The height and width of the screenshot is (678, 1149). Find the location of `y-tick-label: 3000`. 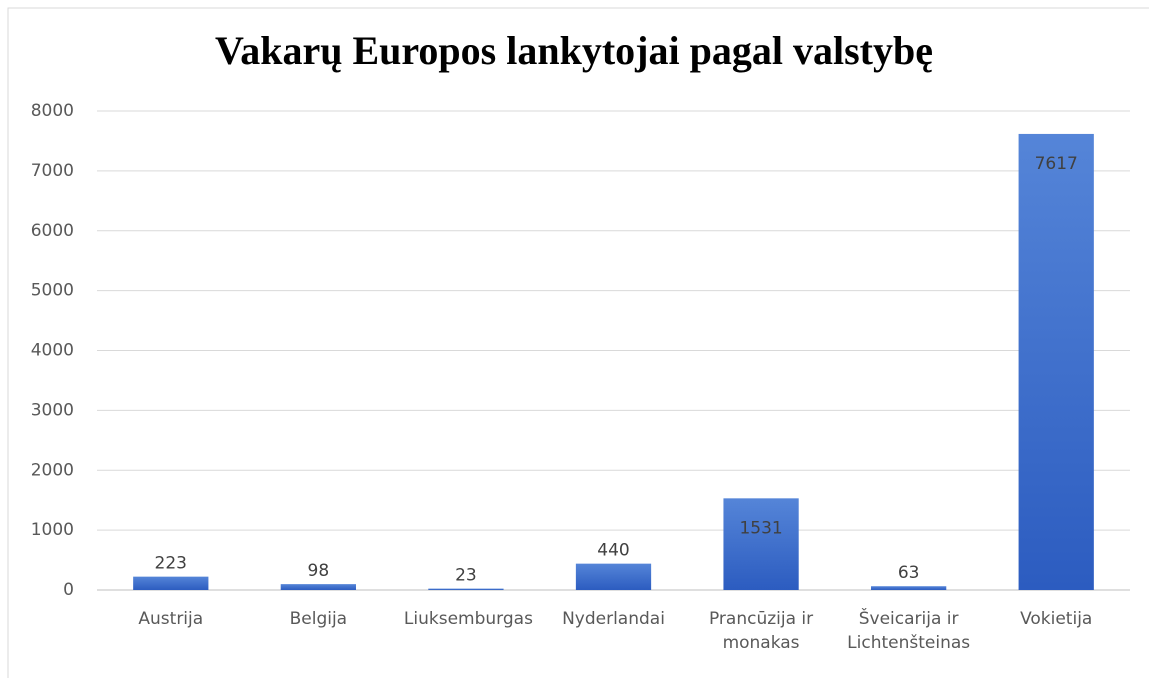

y-tick-label: 3000 is located at coordinates (52, 410).